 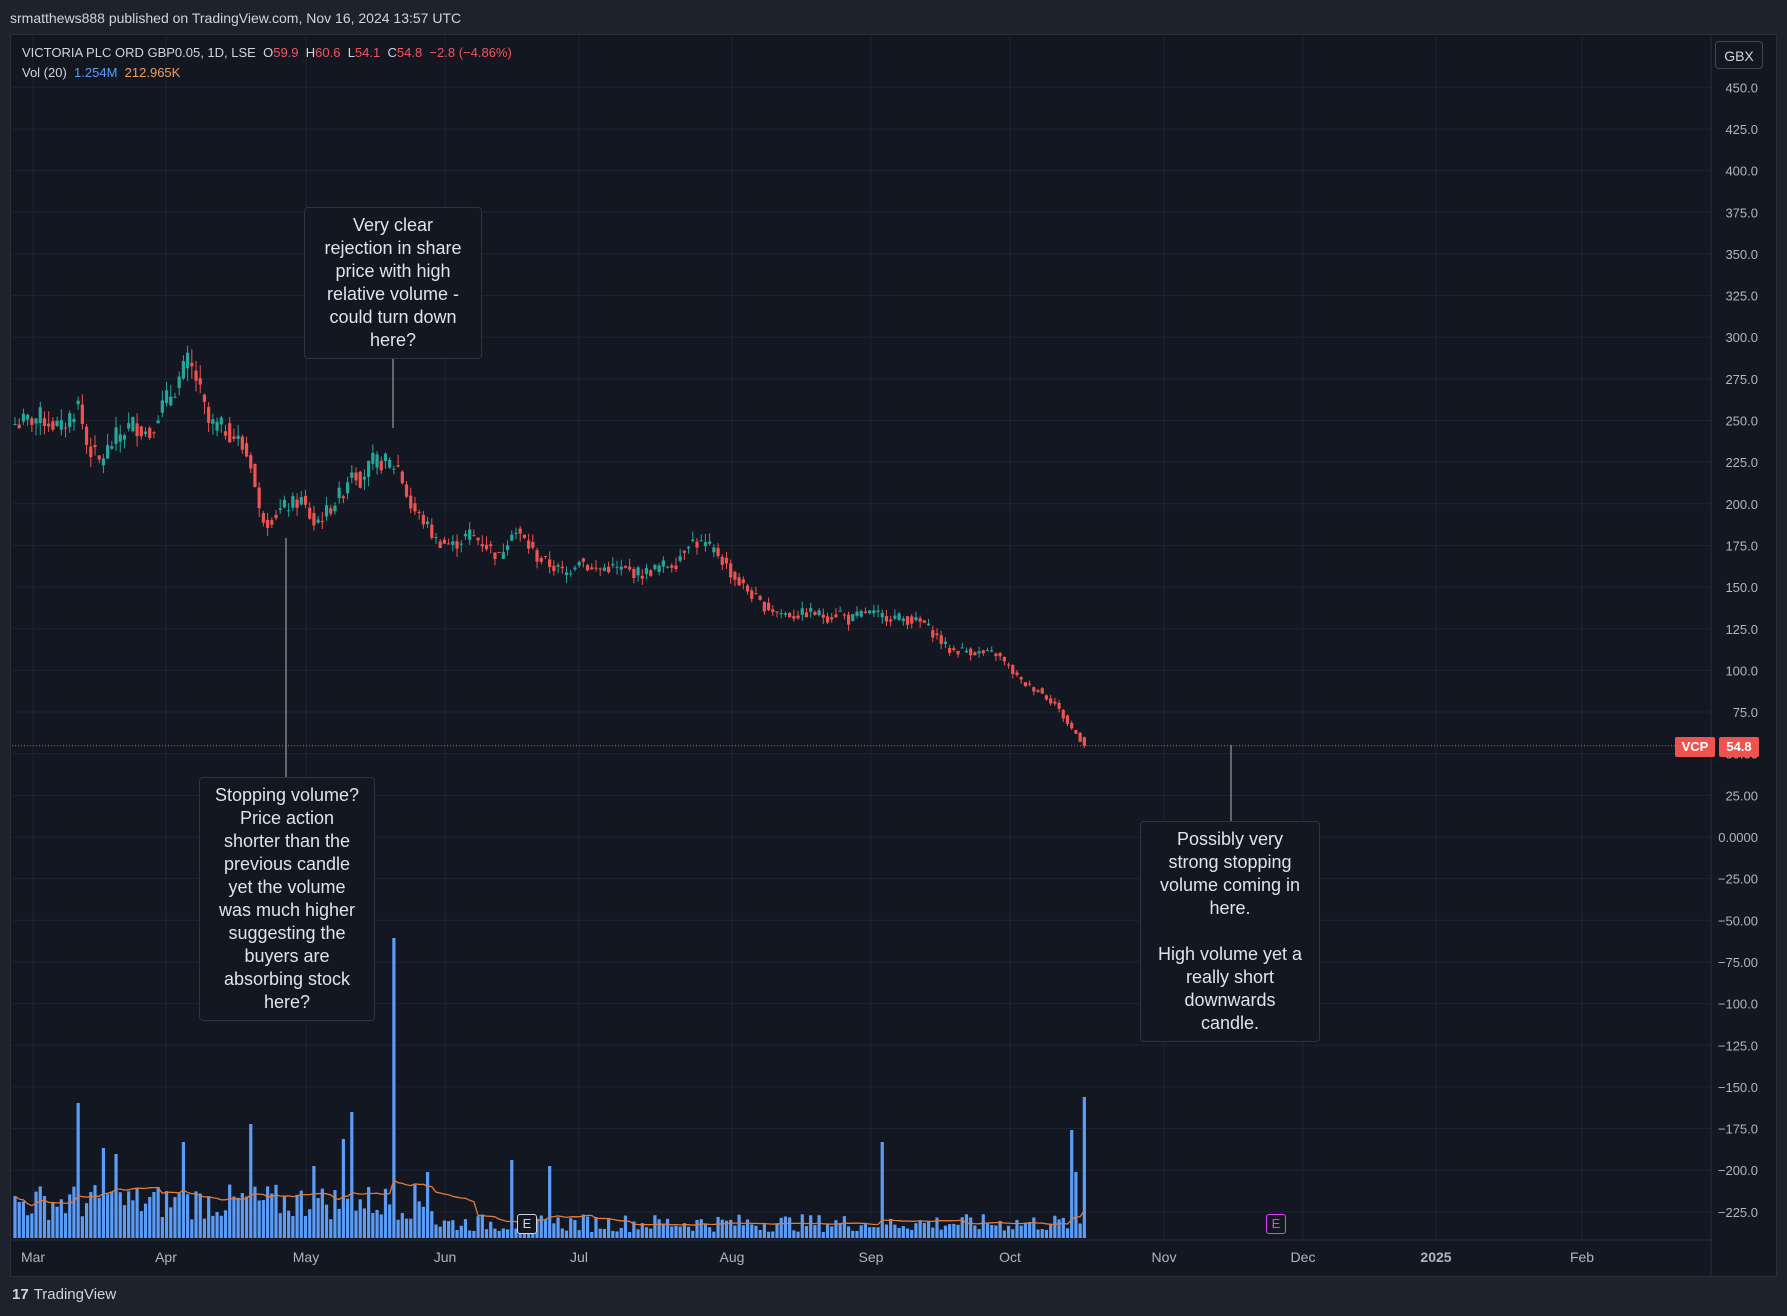 I want to click on price-tick-label: 175.0, so click(x=1741, y=545).